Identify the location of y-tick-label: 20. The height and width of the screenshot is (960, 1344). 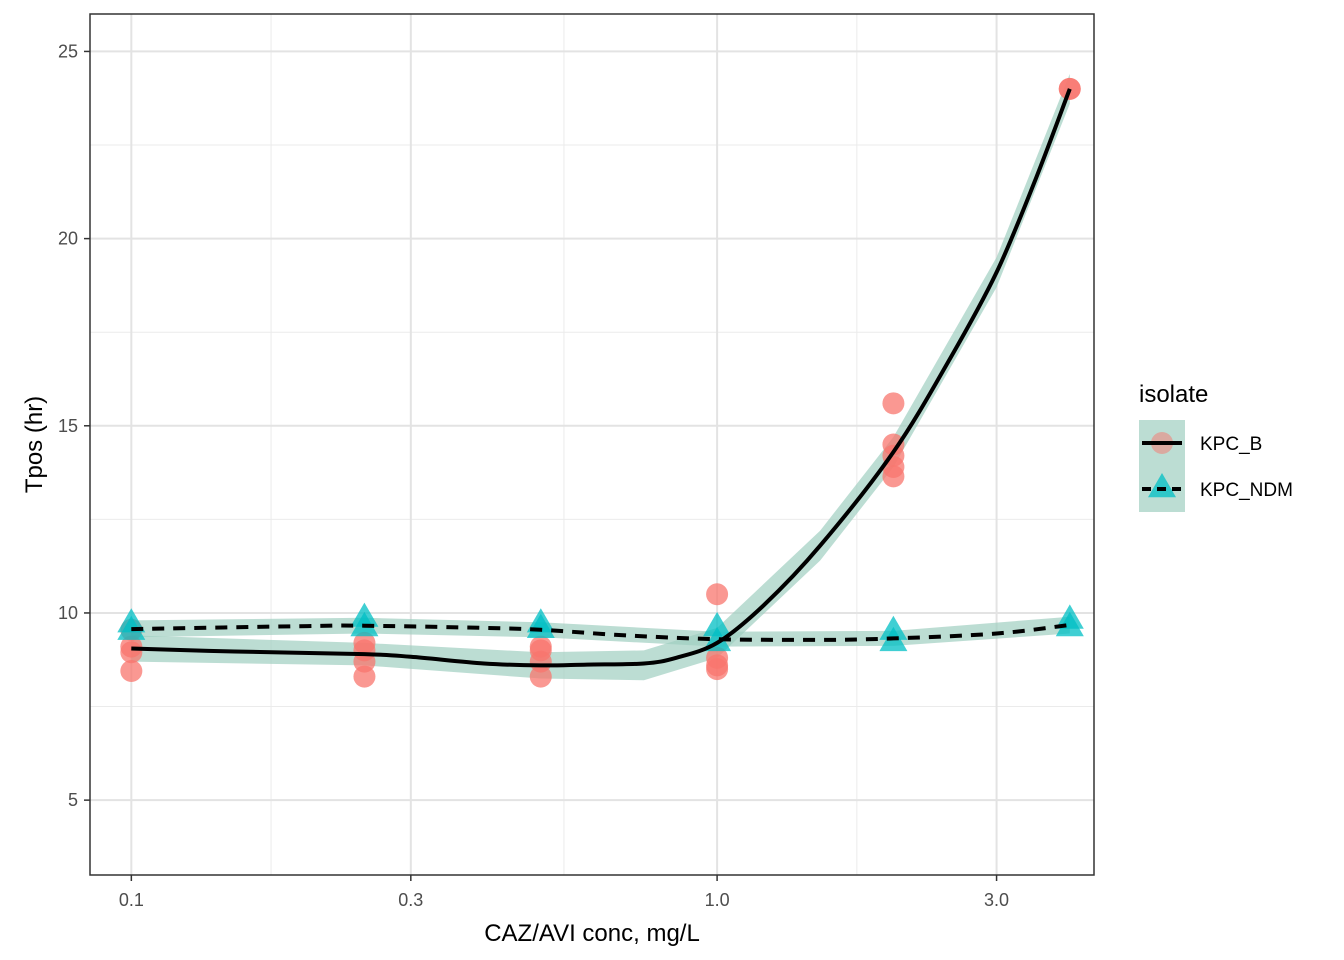
(68, 239).